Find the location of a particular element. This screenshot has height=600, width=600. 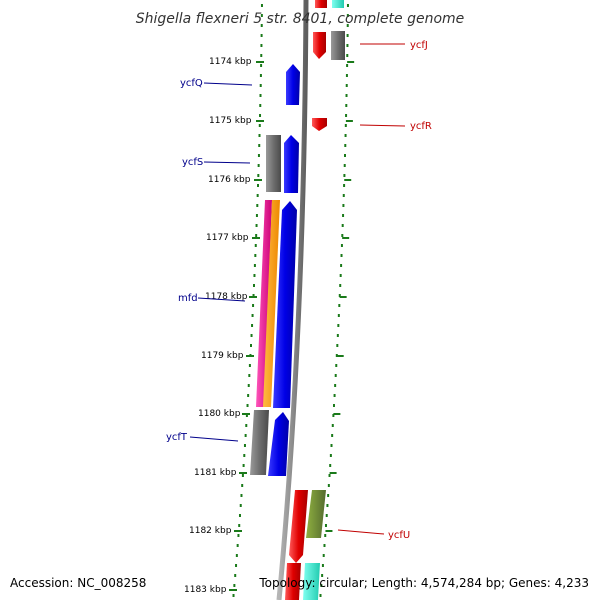

gene-feature-blue-ycfS is located at coordinates (291, 164).